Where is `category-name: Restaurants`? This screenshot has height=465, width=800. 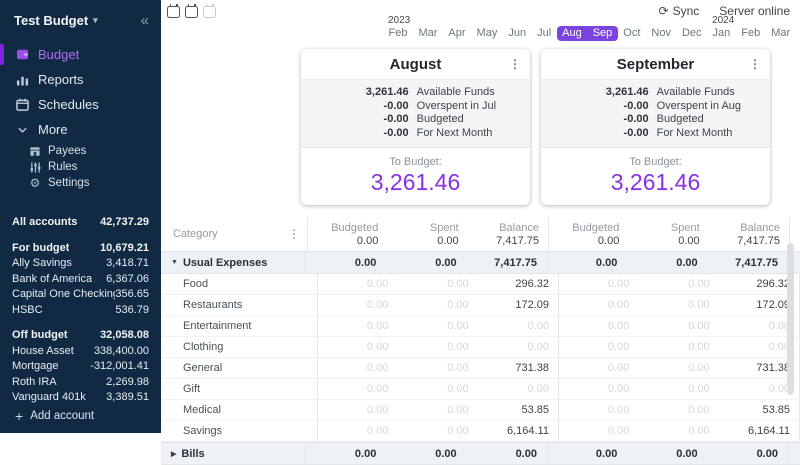
category-name: Restaurants is located at coordinates (239, 305).